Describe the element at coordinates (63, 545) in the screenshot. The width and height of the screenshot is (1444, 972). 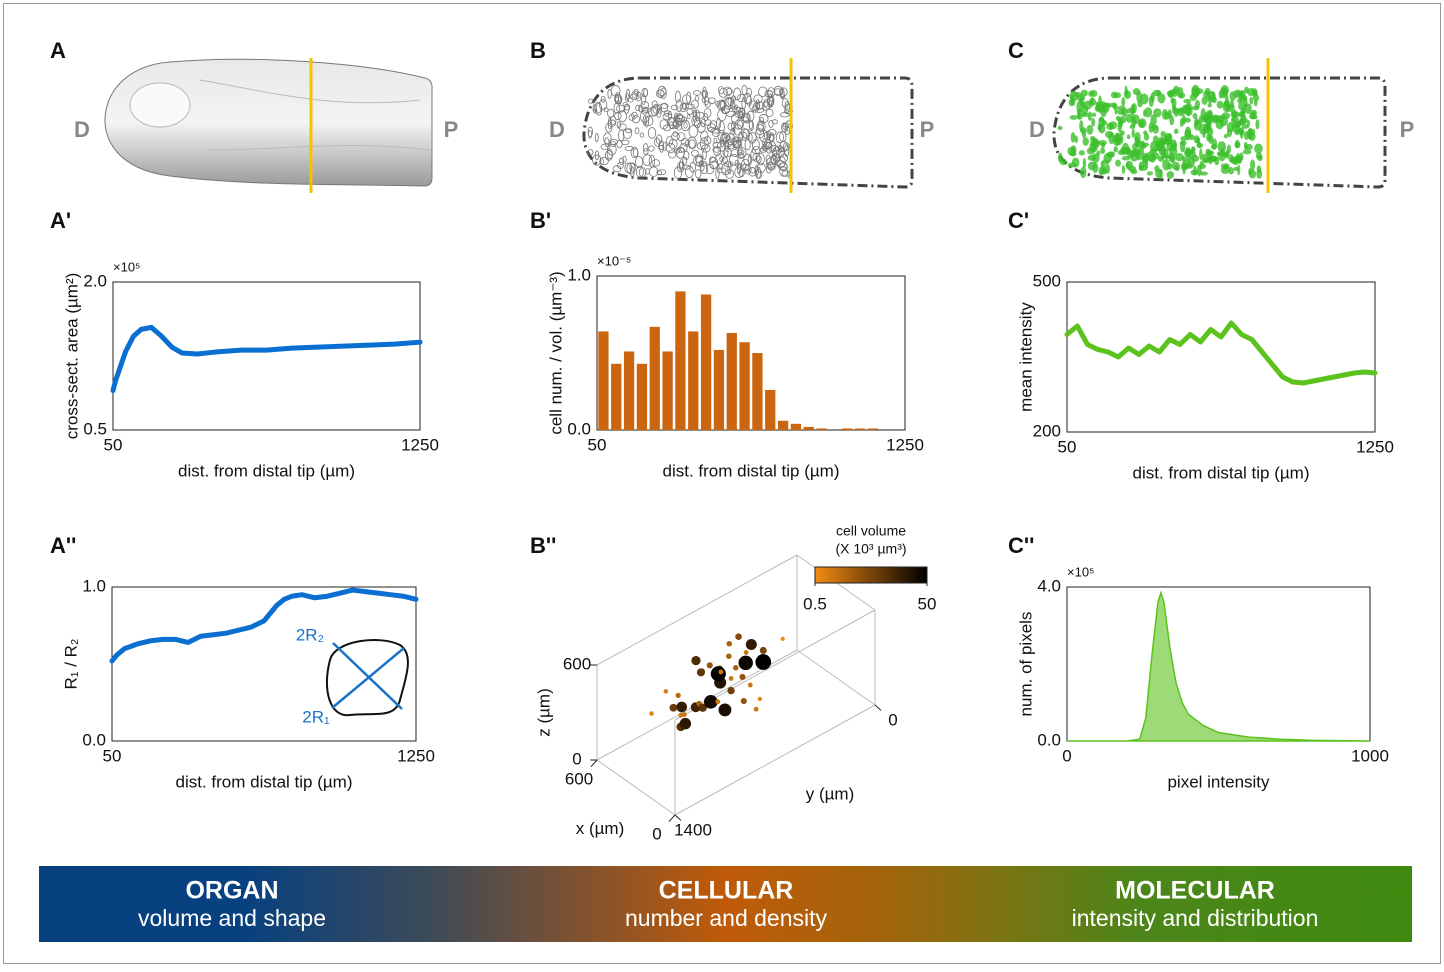
I see `panel-label: A''` at that location.